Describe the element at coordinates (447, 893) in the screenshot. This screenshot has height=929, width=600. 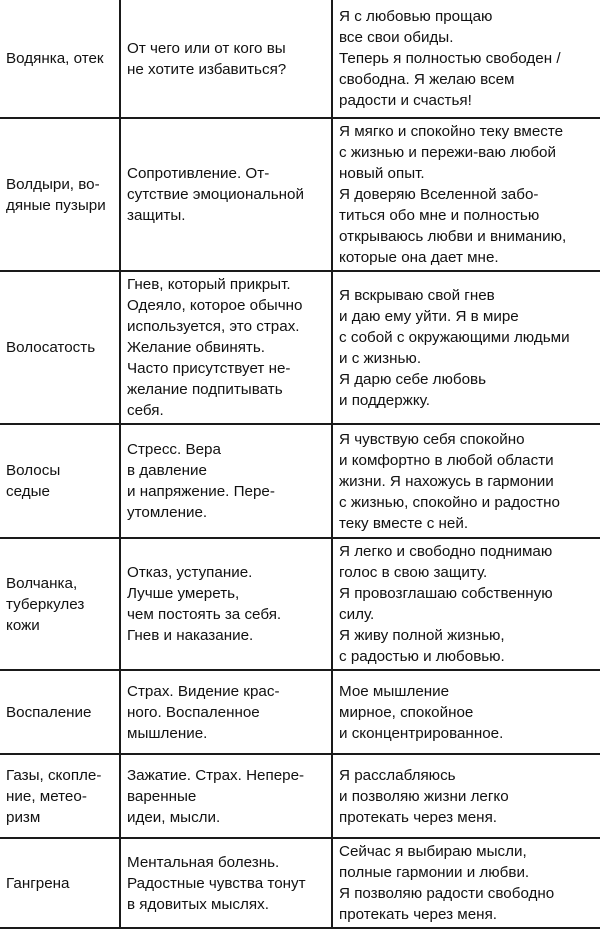
I see `text-line: Я позволяю радости свободно` at that location.